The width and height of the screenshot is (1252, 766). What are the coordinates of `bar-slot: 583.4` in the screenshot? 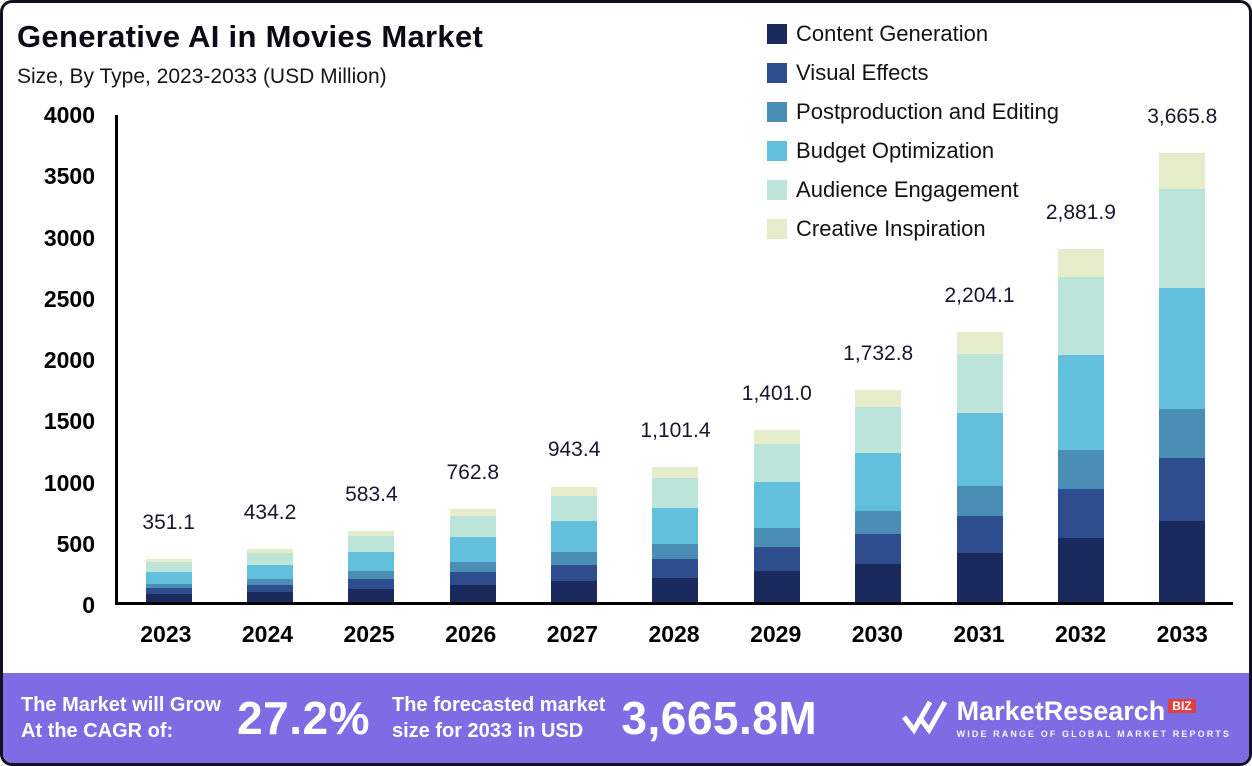 It's located at (371, 358).